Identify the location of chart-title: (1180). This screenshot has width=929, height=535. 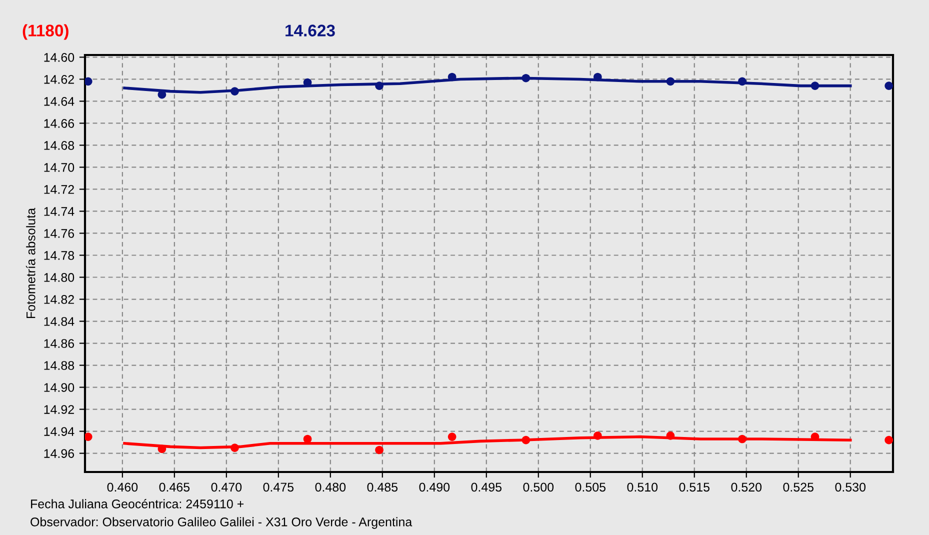
(45, 32).